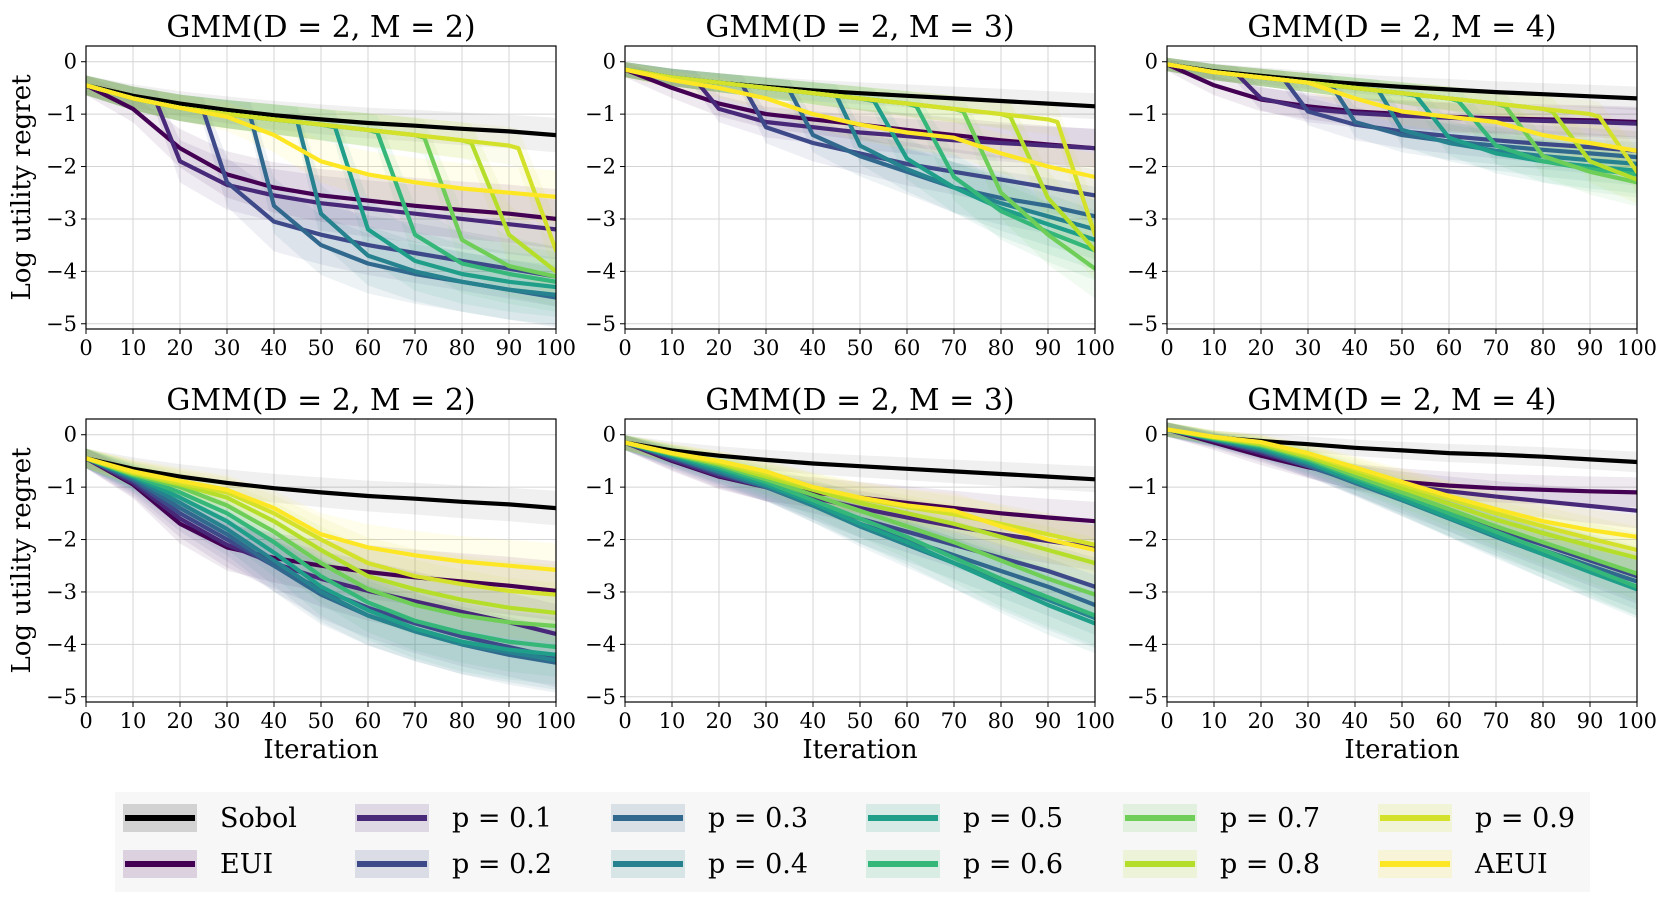 The width and height of the screenshot is (1660, 900). What do you see at coordinates (1270, 818) in the screenshot?
I see `legend-label: p = 0.7` at bounding box center [1270, 818].